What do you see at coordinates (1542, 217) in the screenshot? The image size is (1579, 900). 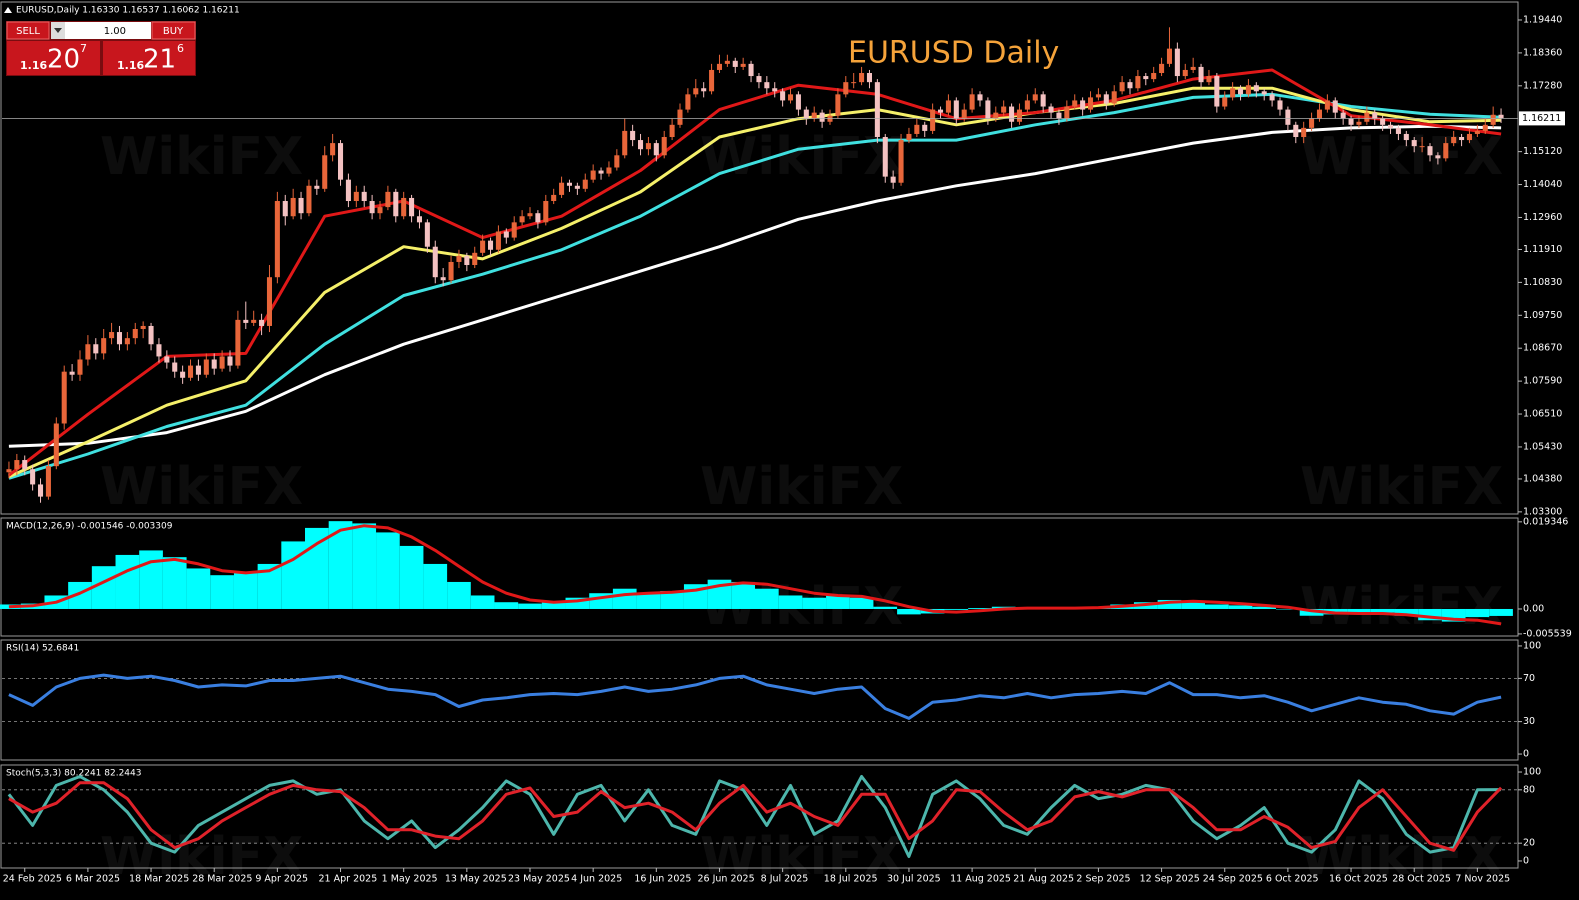 I see `y-tick-label: 1.12960` at bounding box center [1542, 217].